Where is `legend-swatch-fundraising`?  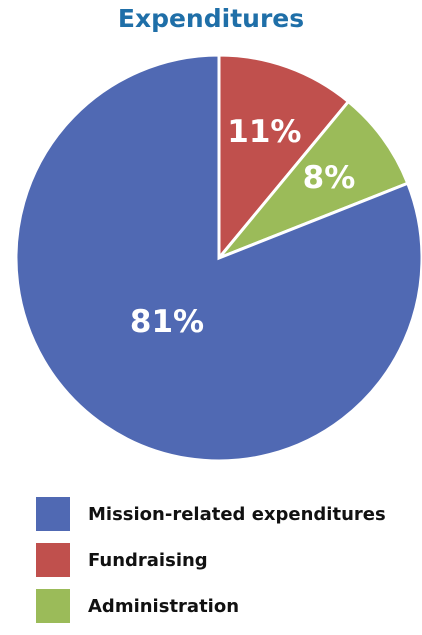
legend-swatch-fundraising is located at coordinates (53, 560).